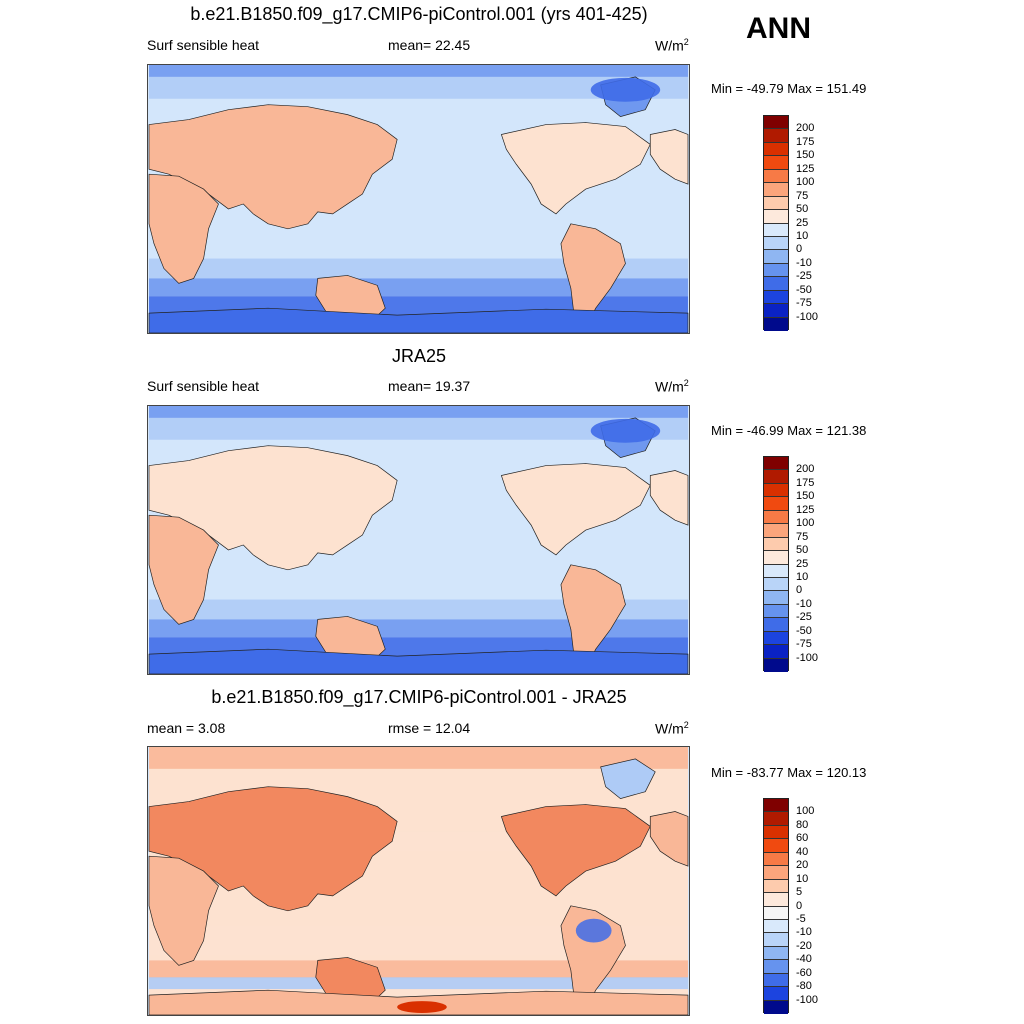 The width and height of the screenshot is (1024, 1024). Describe the element at coordinates (628, 778) in the screenshot. I see `landmass-greenland` at that location.